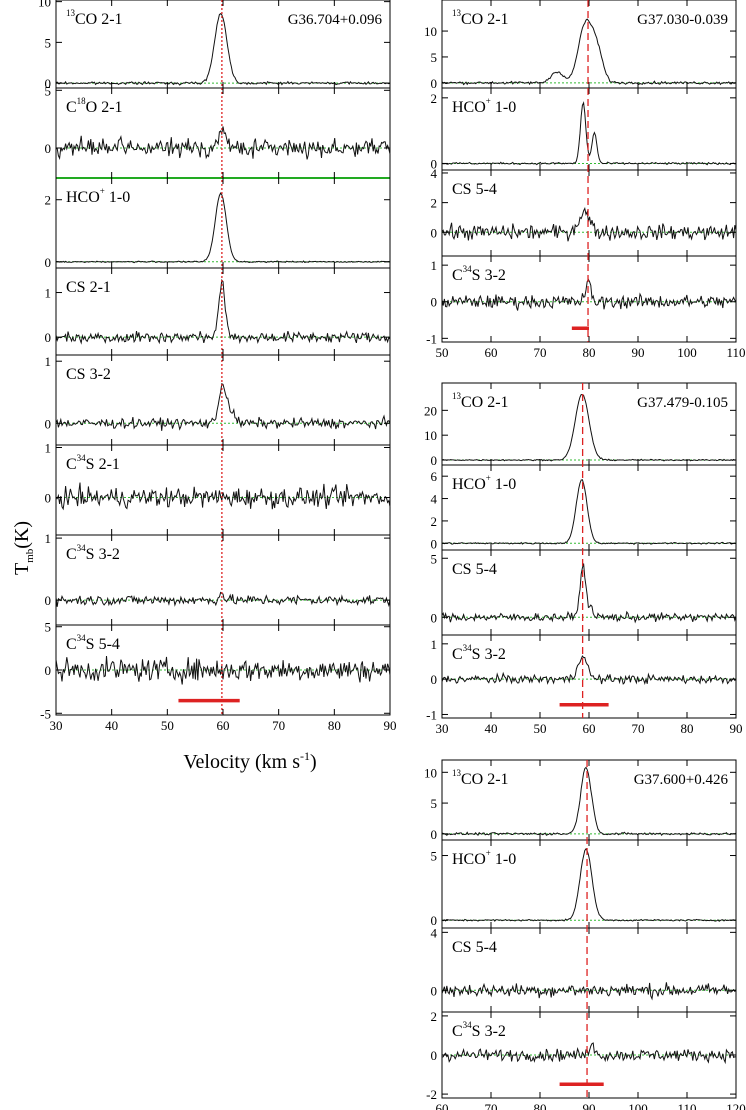 The width and height of the screenshot is (746, 1110). I want to click on spectrum-panel: 0 1 C34S 3-2, so click(218, 578).